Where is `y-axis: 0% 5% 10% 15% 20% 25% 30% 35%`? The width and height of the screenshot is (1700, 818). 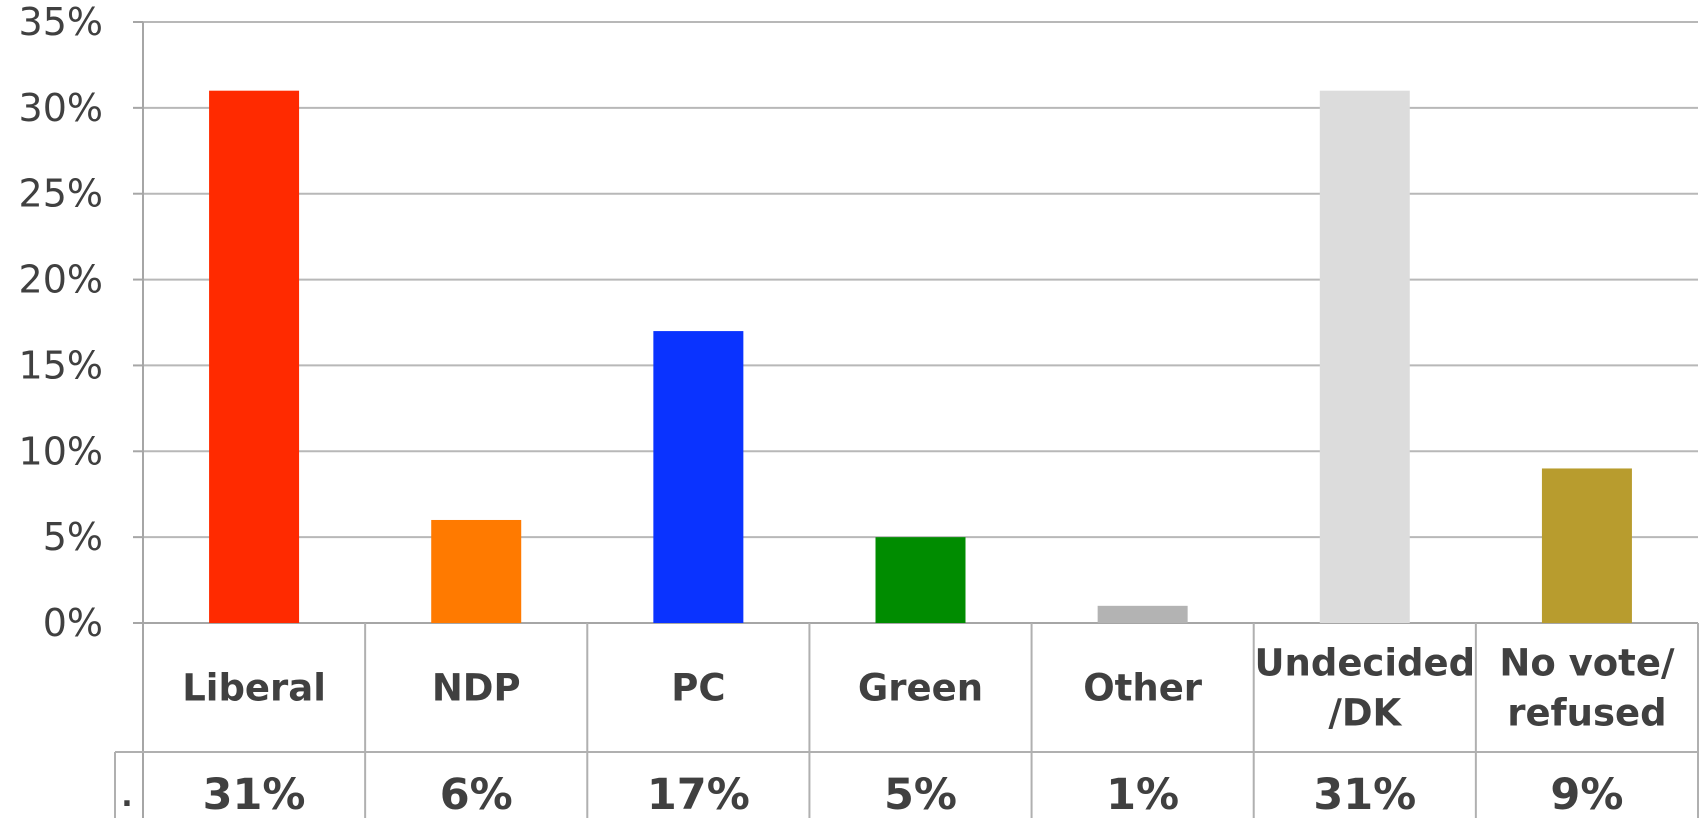
y-axis: 0% 5% 10% 15% 20% 25% 30% 35% is located at coordinates (81, 409).